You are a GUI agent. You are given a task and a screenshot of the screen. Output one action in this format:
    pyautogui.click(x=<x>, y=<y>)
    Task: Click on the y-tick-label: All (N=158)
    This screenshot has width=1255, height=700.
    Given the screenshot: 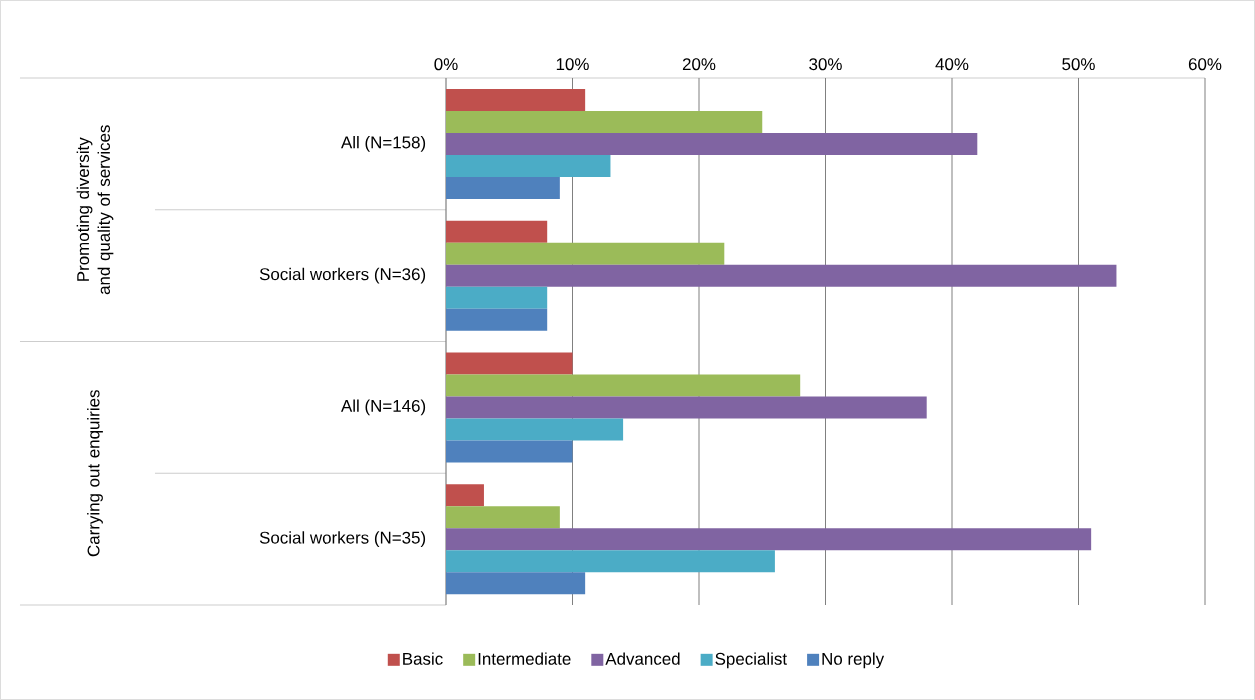 What is the action you would take?
    pyautogui.click(x=383, y=144)
    